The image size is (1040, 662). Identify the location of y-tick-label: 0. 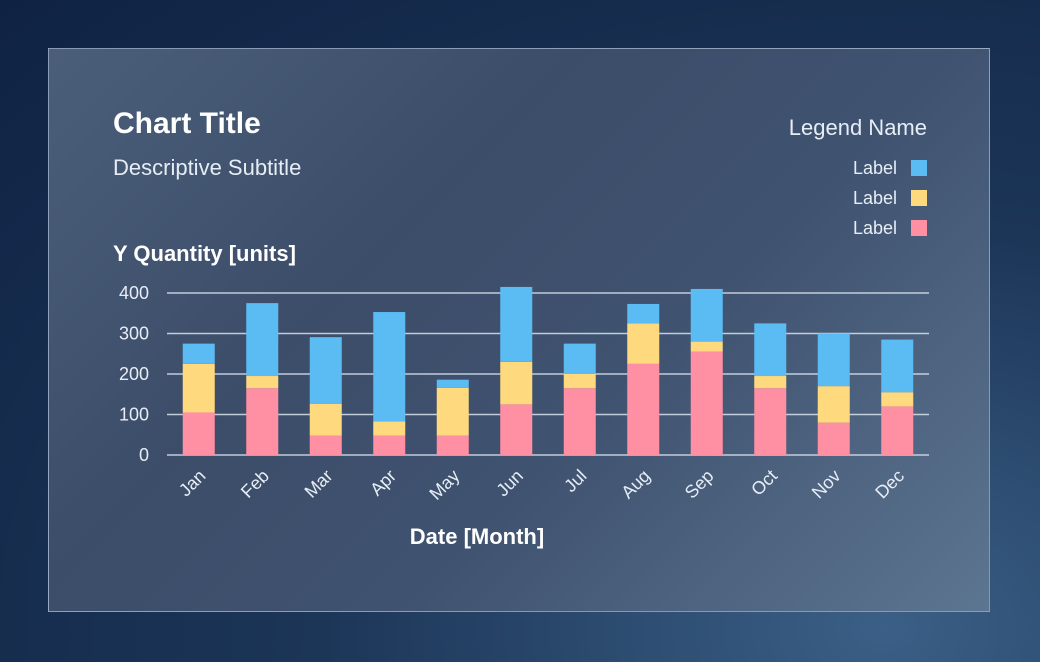
(144, 455).